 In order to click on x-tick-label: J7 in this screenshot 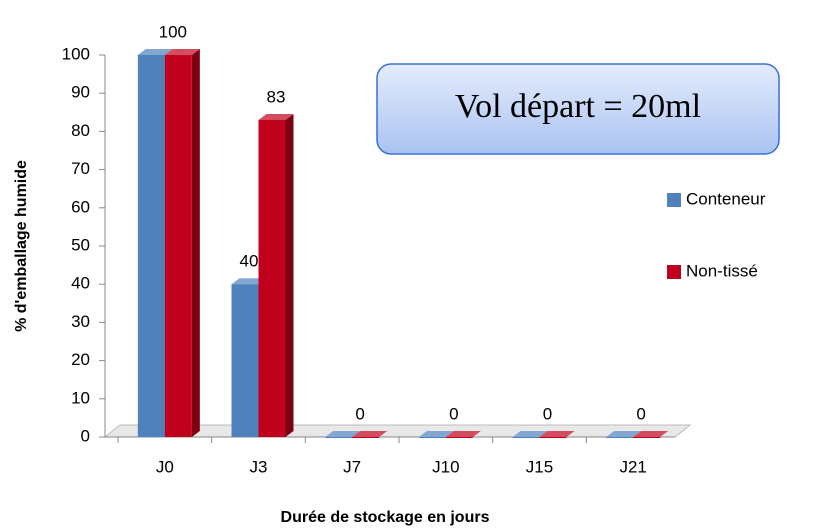, I will do `click(352, 466)`.